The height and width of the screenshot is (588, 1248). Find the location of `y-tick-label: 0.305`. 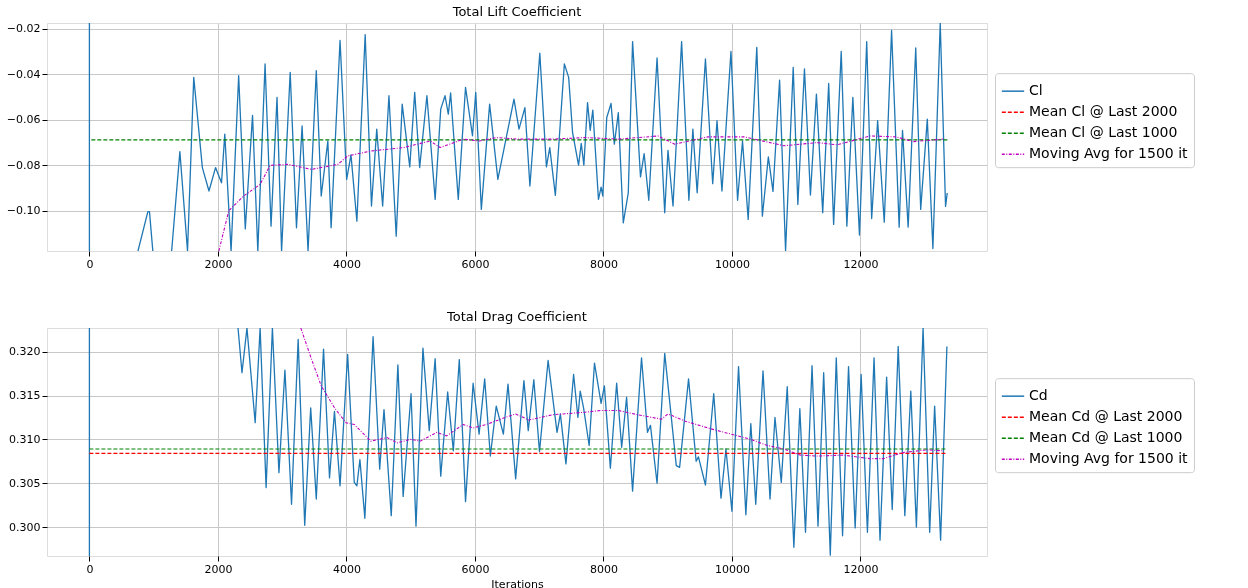

y-tick-label: 0.305 is located at coordinates (25, 483).